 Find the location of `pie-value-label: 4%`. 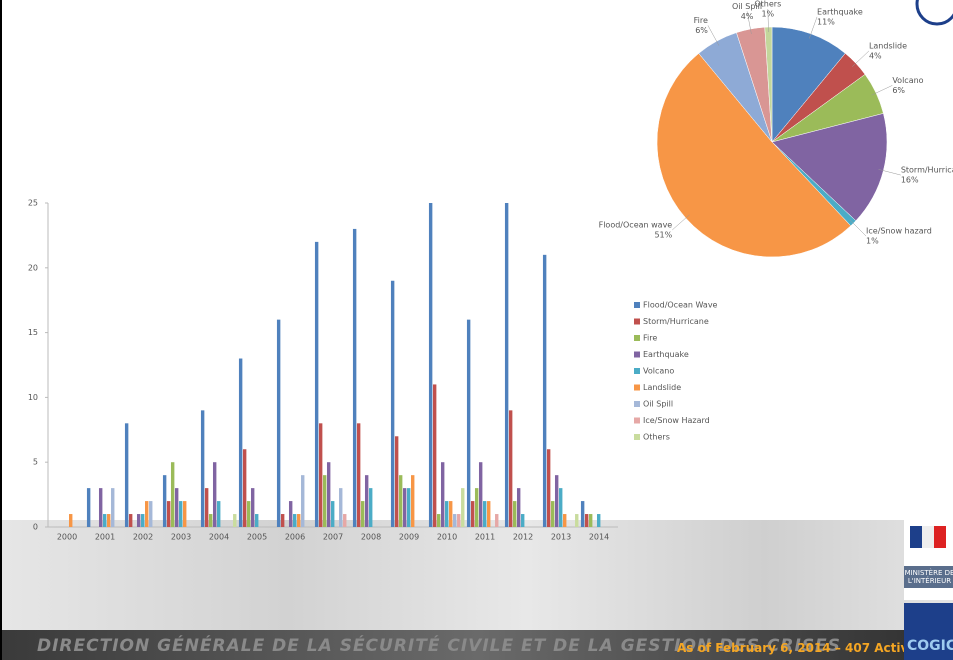

pie-value-label: 4% is located at coordinates (875, 55).